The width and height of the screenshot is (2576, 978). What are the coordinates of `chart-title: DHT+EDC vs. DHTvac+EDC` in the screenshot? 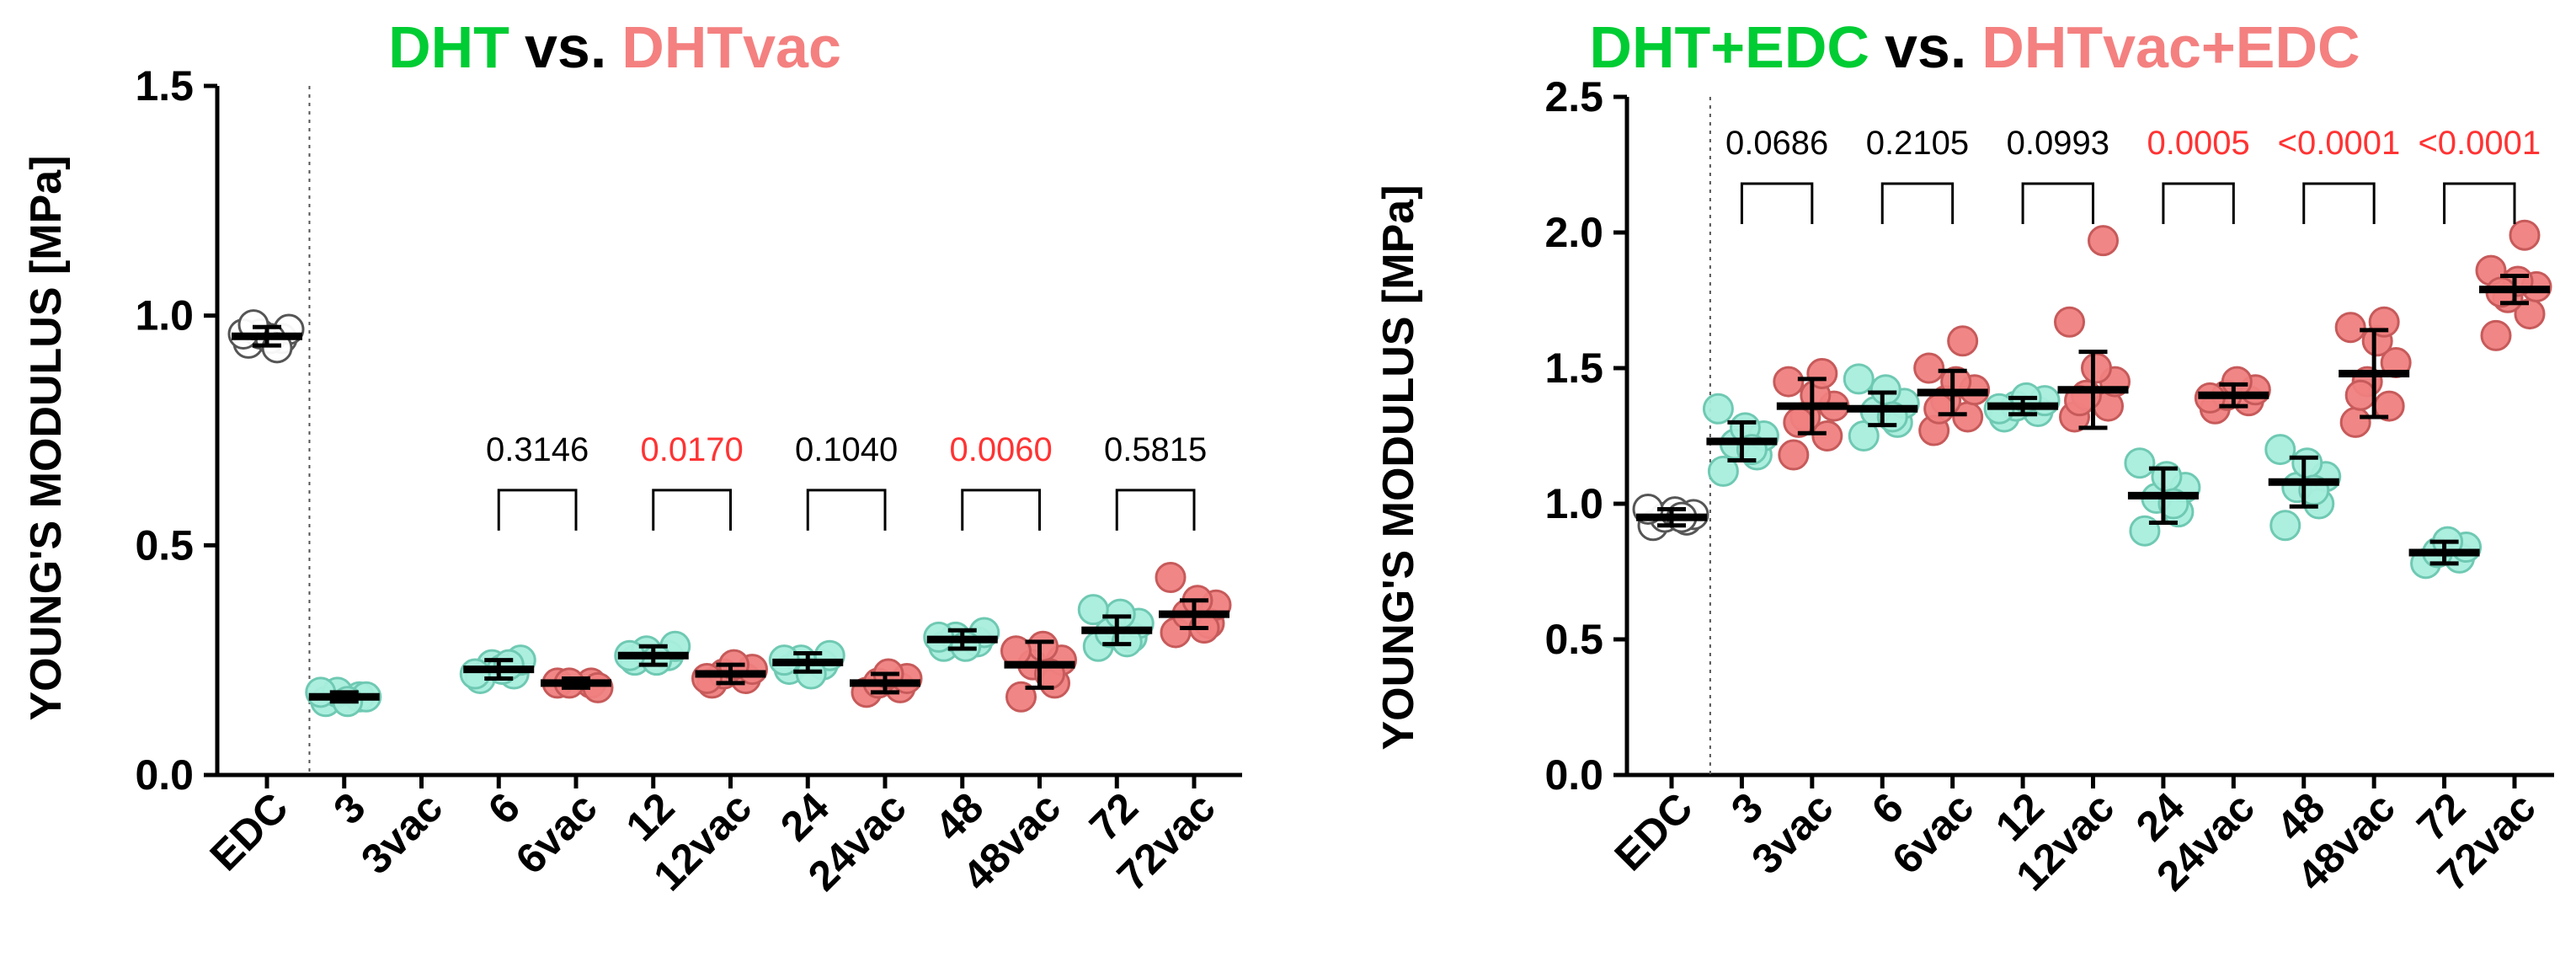 It's located at (1974, 47).